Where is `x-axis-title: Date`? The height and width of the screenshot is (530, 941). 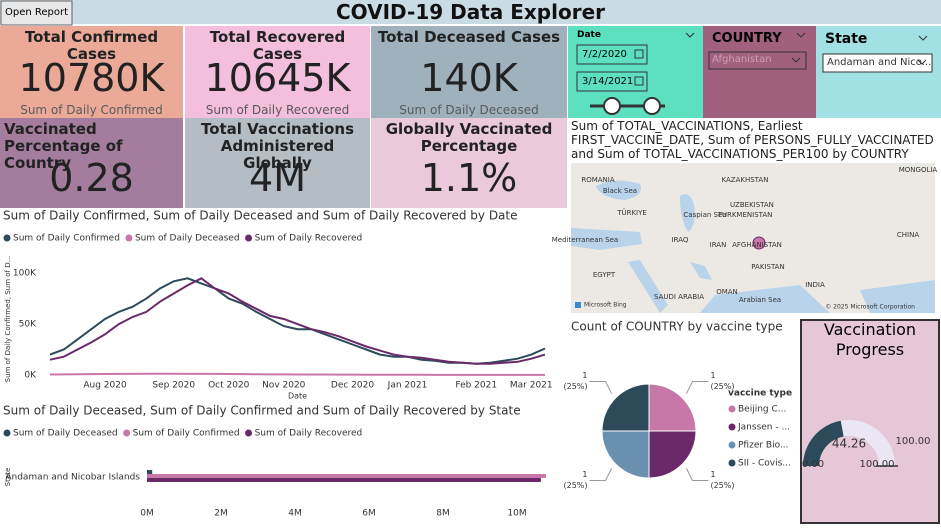 x-axis-title: Date is located at coordinates (297, 396).